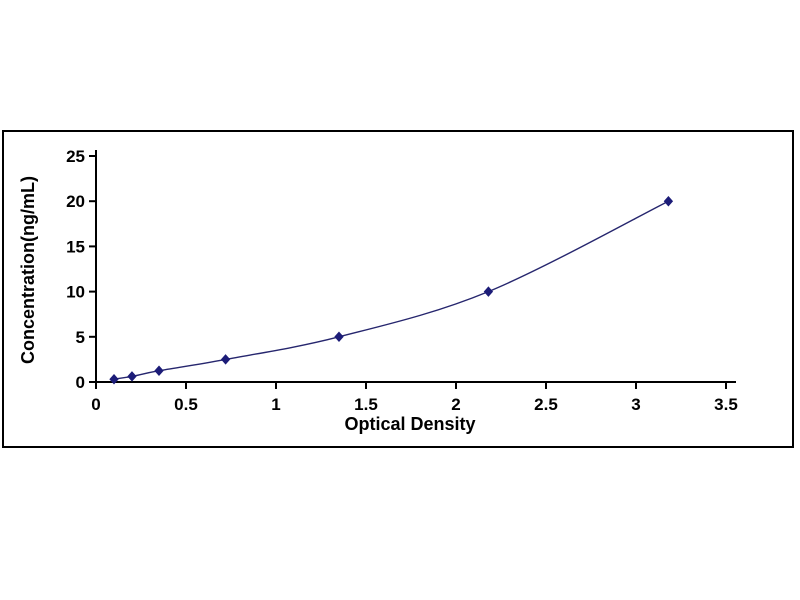 The height and width of the screenshot is (600, 800). Describe the element at coordinates (546, 404) in the screenshot. I see `x-tick-label: 2.5` at that location.